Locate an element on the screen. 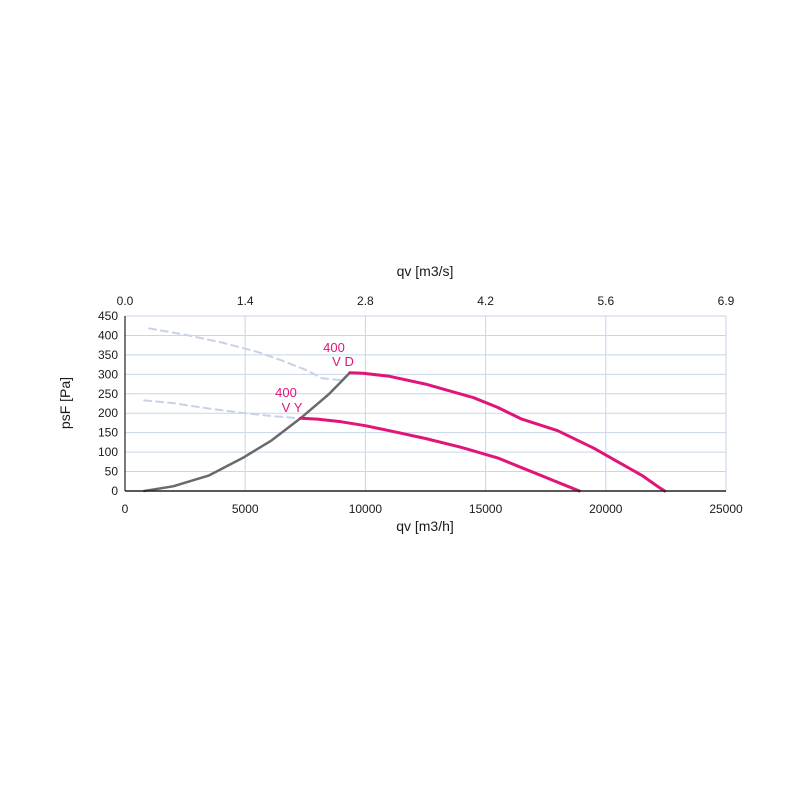 The width and height of the screenshot is (800, 800). y-tick-label: 300 is located at coordinates (108, 374).